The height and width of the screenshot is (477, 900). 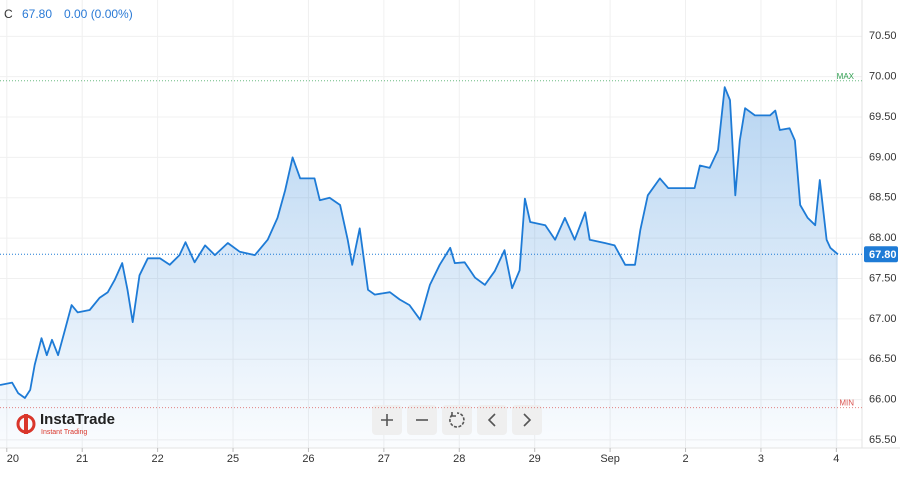 What do you see at coordinates (233, 459) in the screenshot?
I see `x-tick-label: 25` at bounding box center [233, 459].